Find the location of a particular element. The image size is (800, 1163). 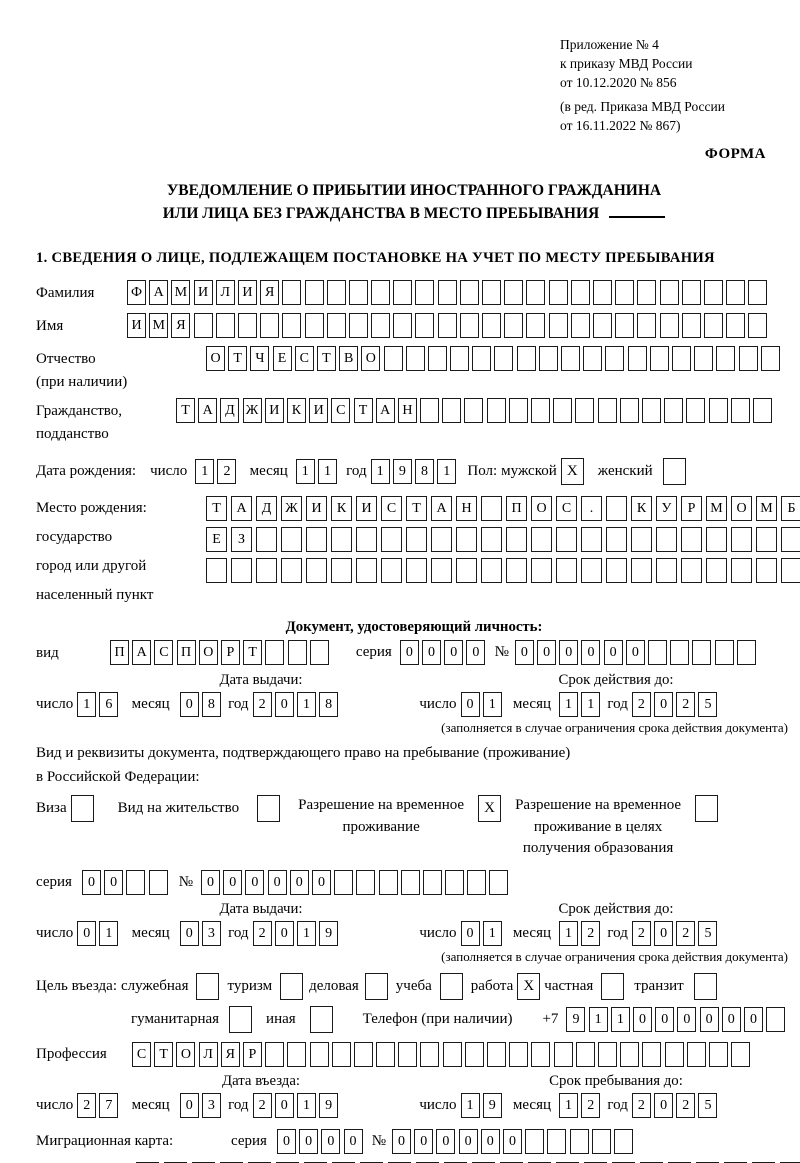

char-cell: Д is located at coordinates (266, 508).